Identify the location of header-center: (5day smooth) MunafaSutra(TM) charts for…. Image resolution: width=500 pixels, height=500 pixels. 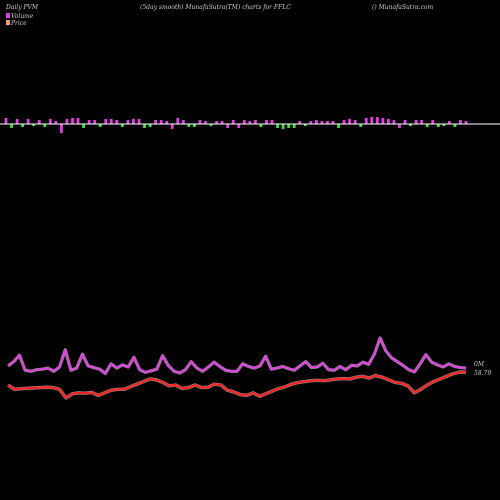
(215, 7).